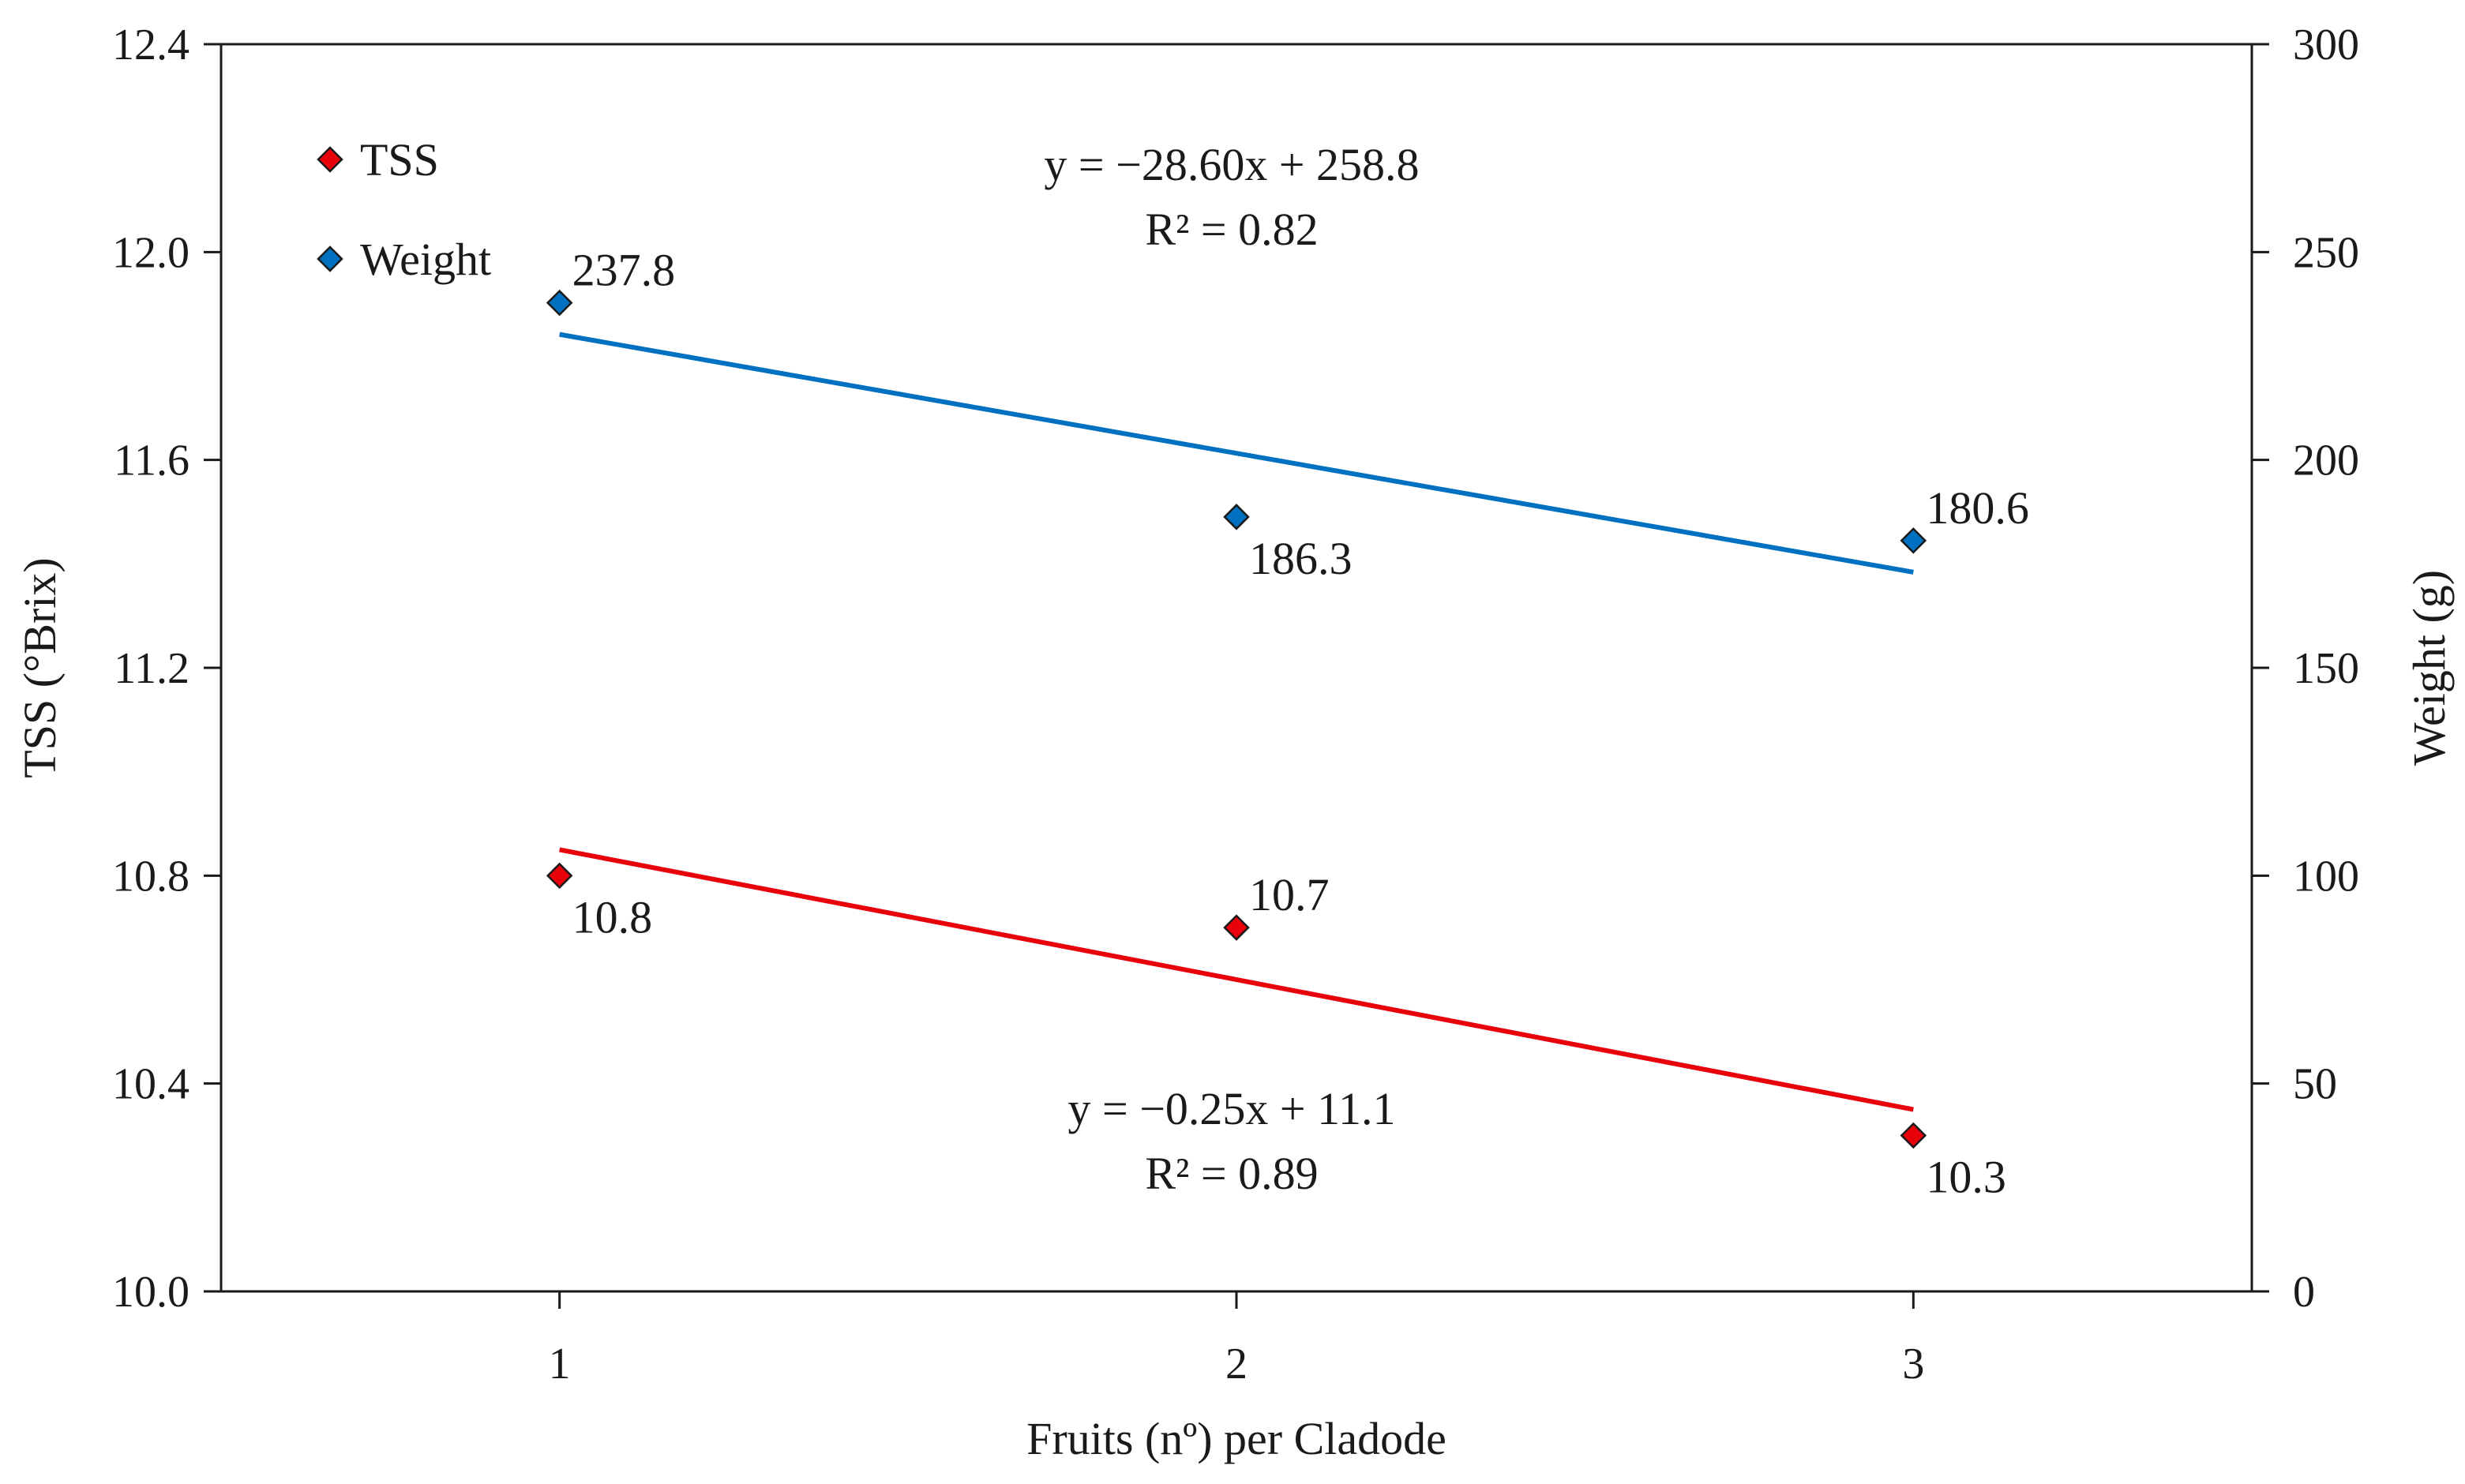  What do you see at coordinates (1231, 164) in the screenshot?
I see `weight-equation: y = −28.60x + 258.8` at bounding box center [1231, 164].